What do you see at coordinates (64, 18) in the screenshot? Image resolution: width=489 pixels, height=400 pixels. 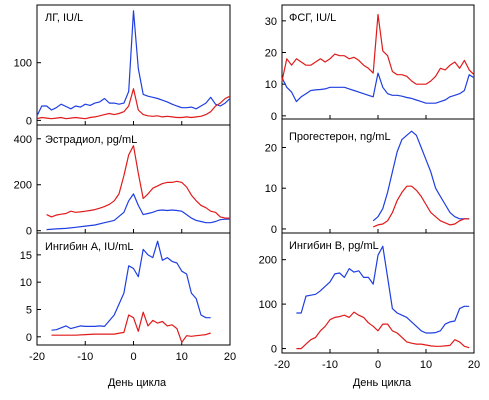 I see `panel-title: ЛГ, IU/L` at bounding box center [64, 18].